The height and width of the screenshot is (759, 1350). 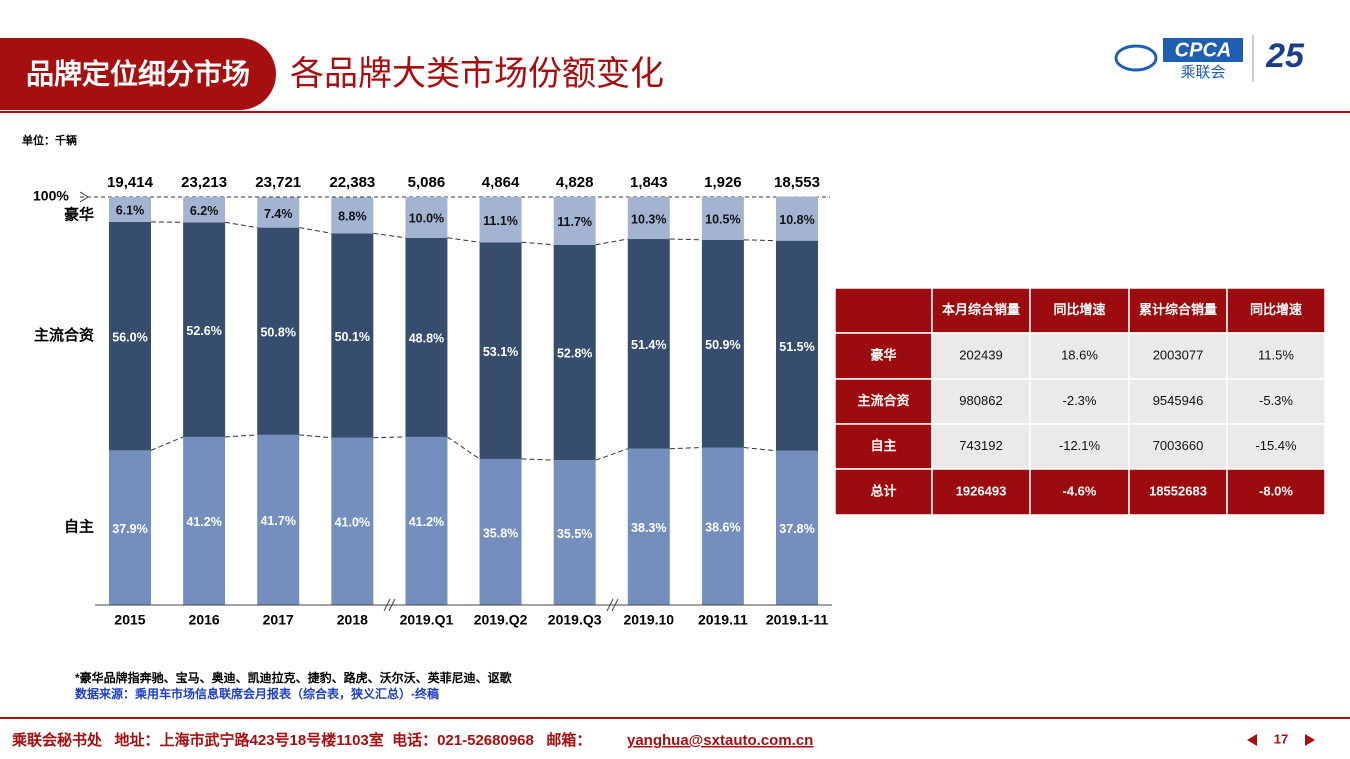 I want to click on footer-email: yanghua@sxtauto.com.cn, so click(x=720, y=740).